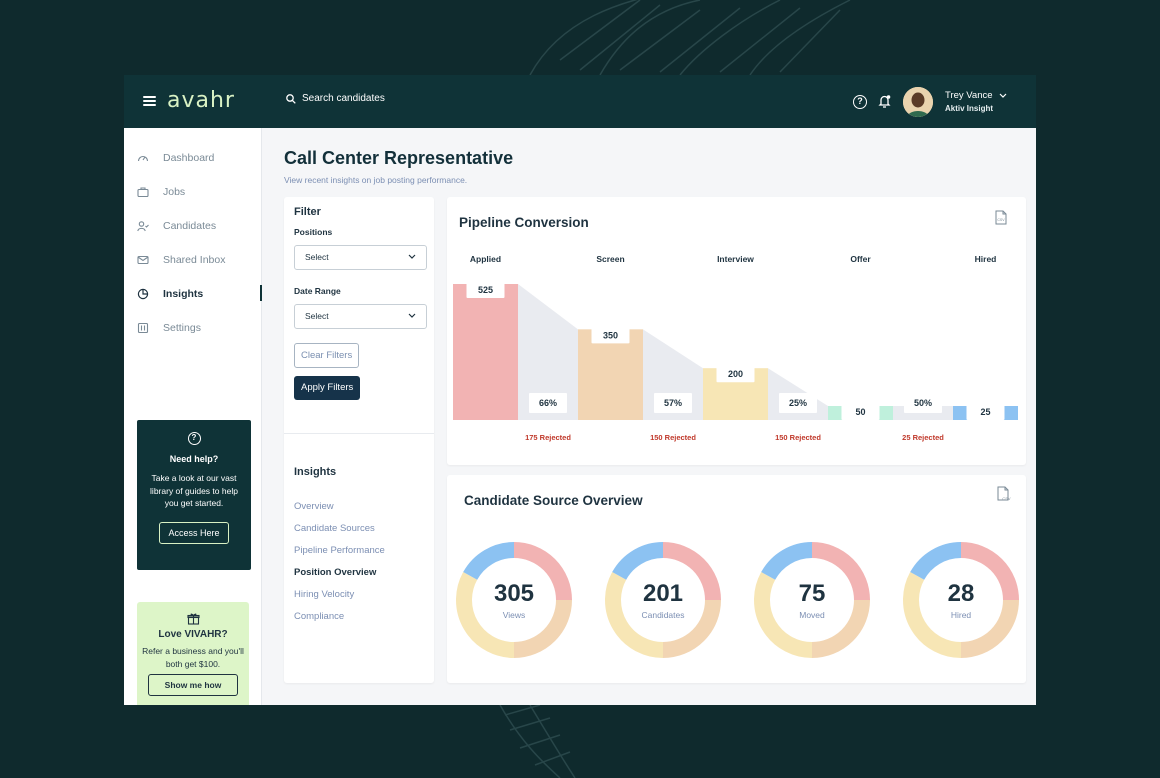 The image size is (1160, 778). I want to click on funnel-stage-label: Screen, so click(610, 259).